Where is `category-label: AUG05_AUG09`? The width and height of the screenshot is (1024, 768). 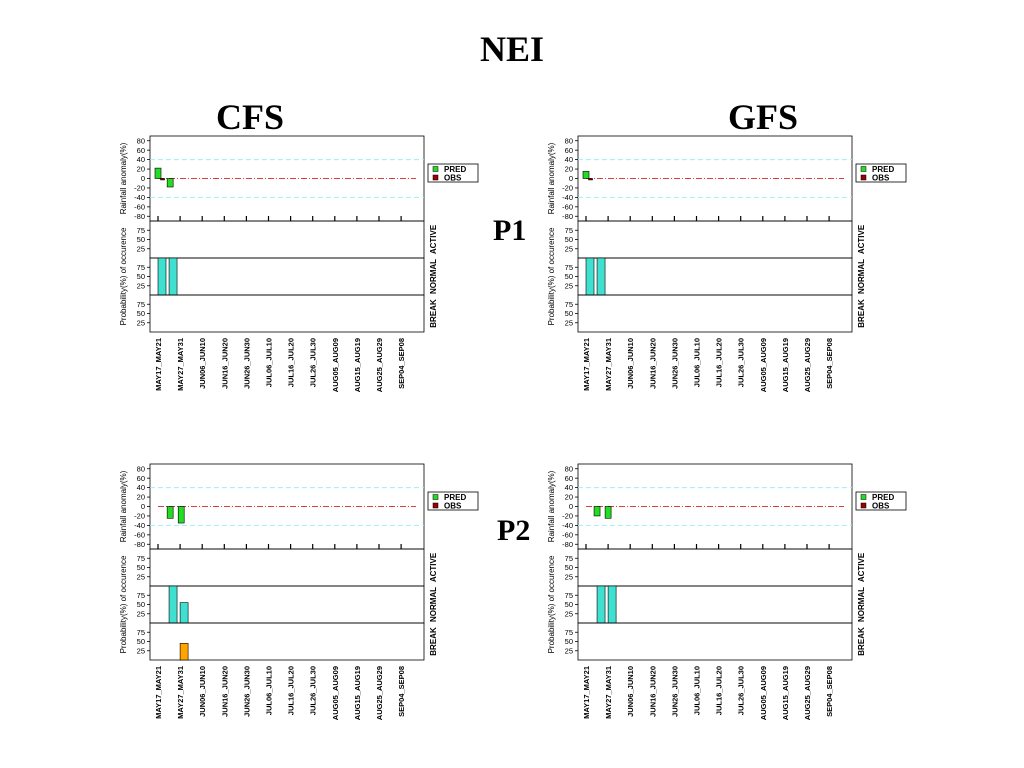 category-label: AUG05_AUG09 is located at coordinates (763, 365).